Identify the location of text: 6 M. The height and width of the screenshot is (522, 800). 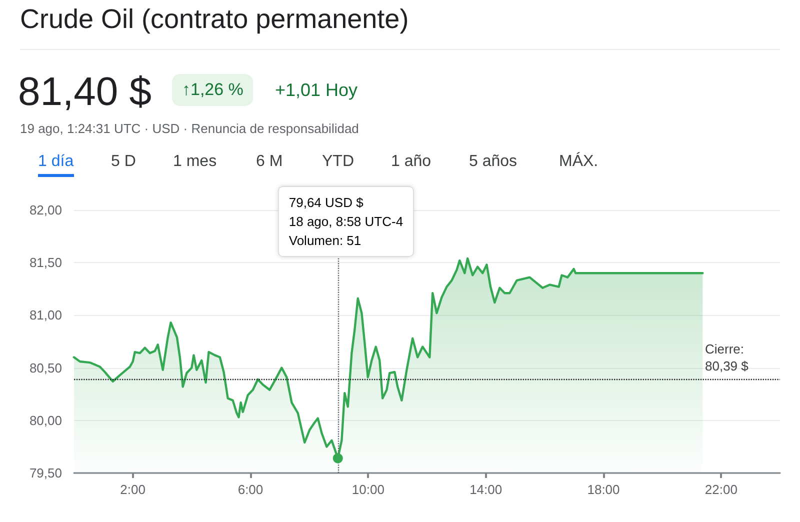
(269, 162).